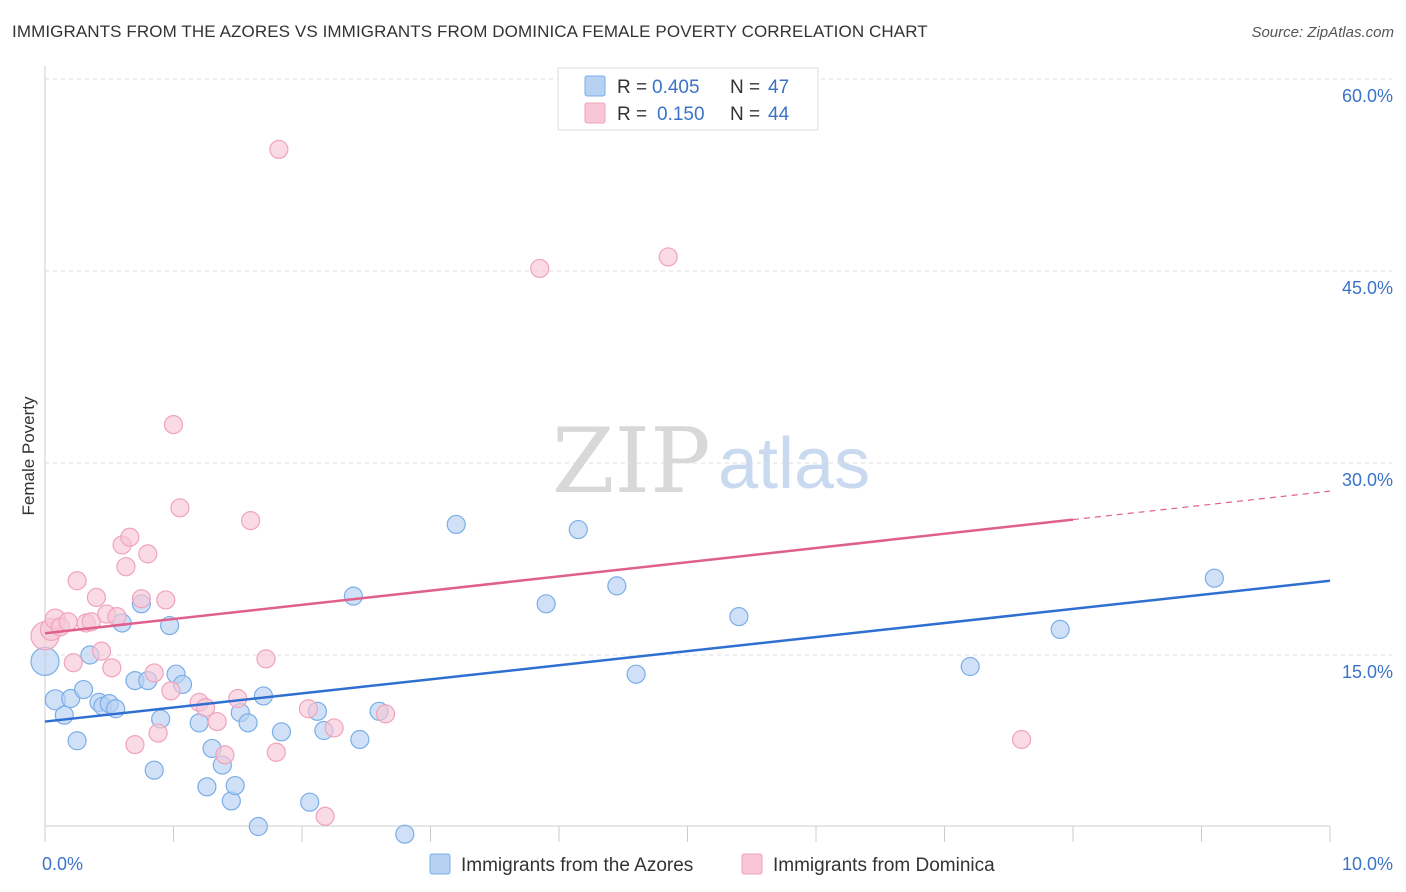 Image resolution: width=1406 pixels, height=892 pixels. What do you see at coordinates (1367, 96) in the screenshot?
I see `y-tick-label-3: 60.0%` at bounding box center [1367, 96].